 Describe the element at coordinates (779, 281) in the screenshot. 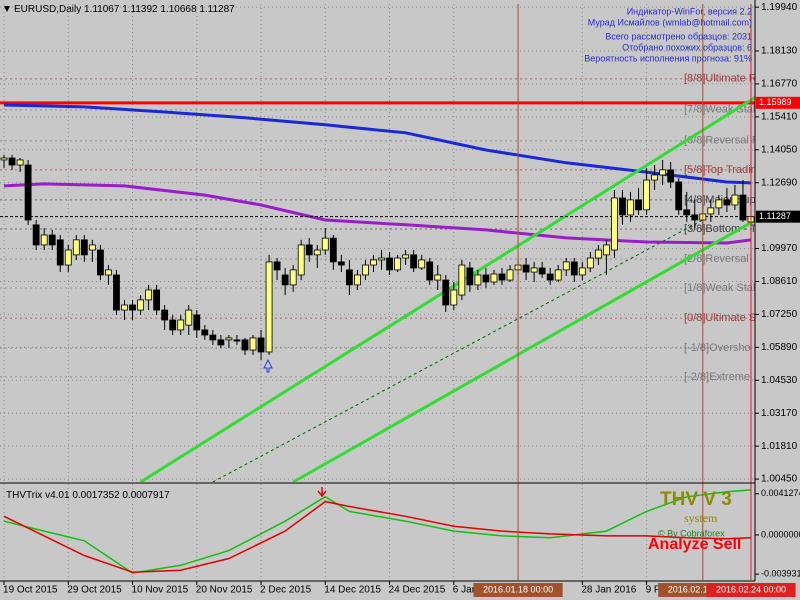

I see `y-tick-label: 1.08610` at that location.